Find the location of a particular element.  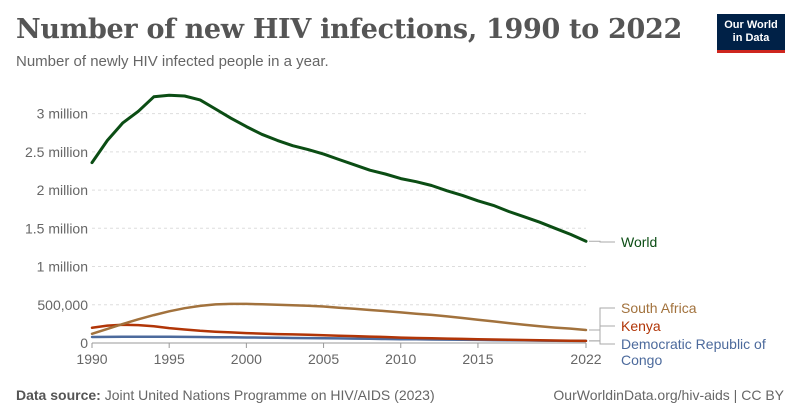

data-source-label: Data source: is located at coordinates (58, 395).